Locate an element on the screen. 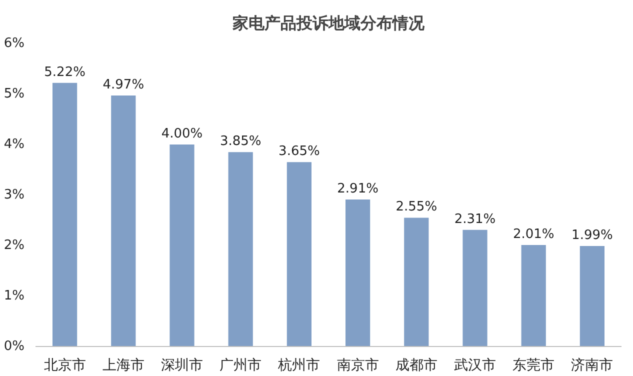 This screenshot has height=376, width=633. data-label: 2.01% is located at coordinates (533, 234).